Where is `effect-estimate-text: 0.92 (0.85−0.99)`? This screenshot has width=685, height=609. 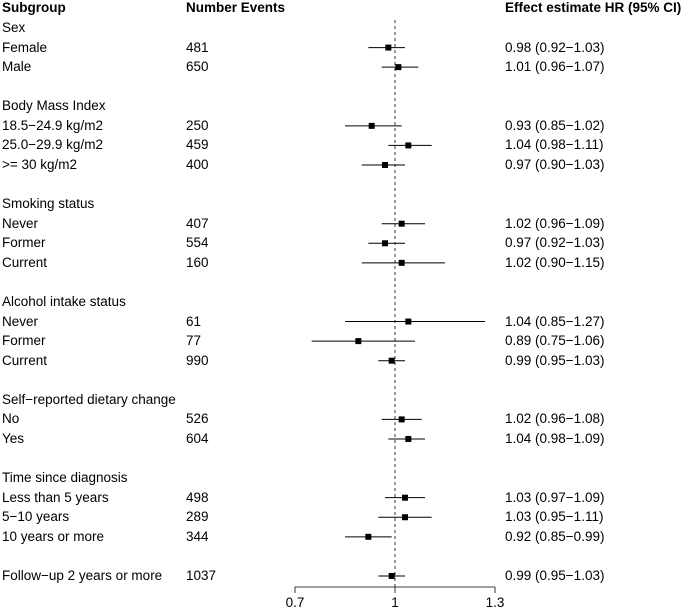
effect-estimate-text: 0.92 (0.85−0.99) is located at coordinates (555, 536).